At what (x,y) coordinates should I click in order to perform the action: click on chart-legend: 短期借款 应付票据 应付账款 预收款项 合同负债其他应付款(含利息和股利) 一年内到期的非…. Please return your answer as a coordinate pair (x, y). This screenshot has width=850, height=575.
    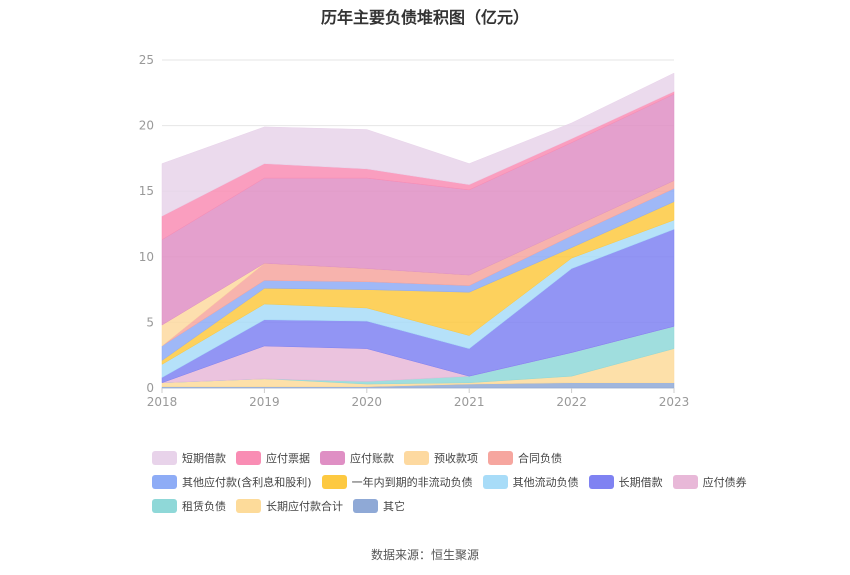
    Looking at the image, I should click on (449, 482).